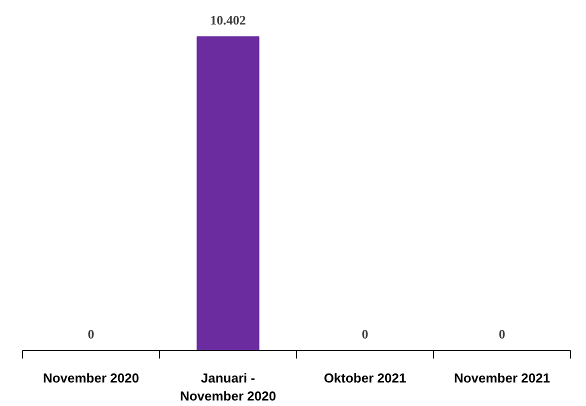  Describe the element at coordinates (91, 378) in the screenshot. I see `x-tick-label: November 2020` at that location.